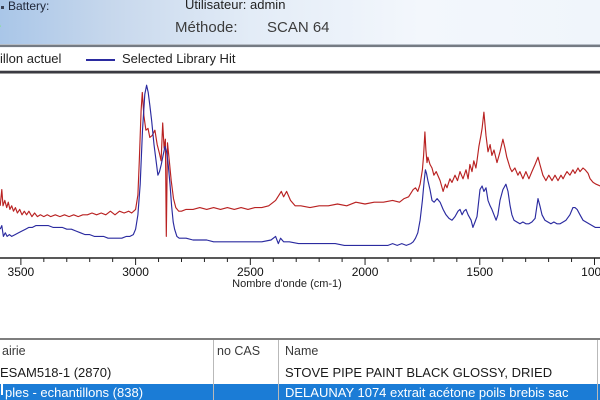 The width and height of the screenshot is (600, 400). What do you see at coordinates (287, 284) in the screenshot?
I see `x-axis-title: Nombre d'onde (cm-1)` at bounding box center [287, 284].